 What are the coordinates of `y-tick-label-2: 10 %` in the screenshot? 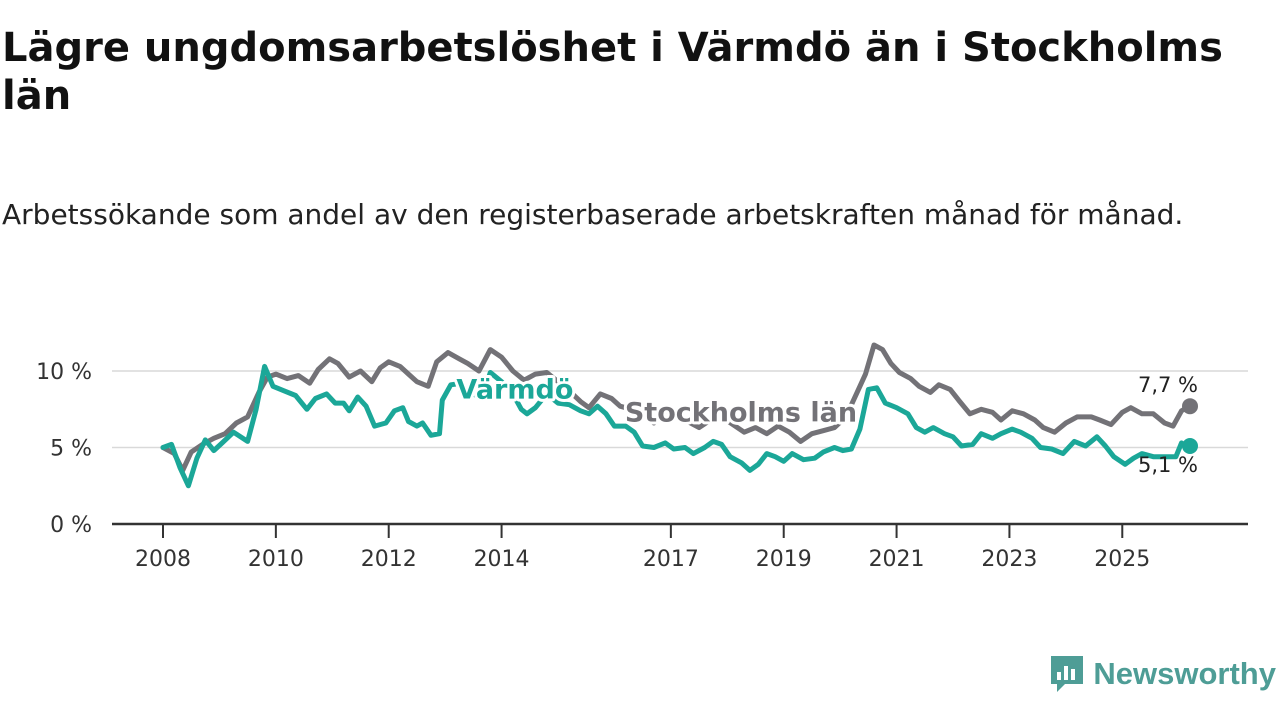 It's located at (64, 372).